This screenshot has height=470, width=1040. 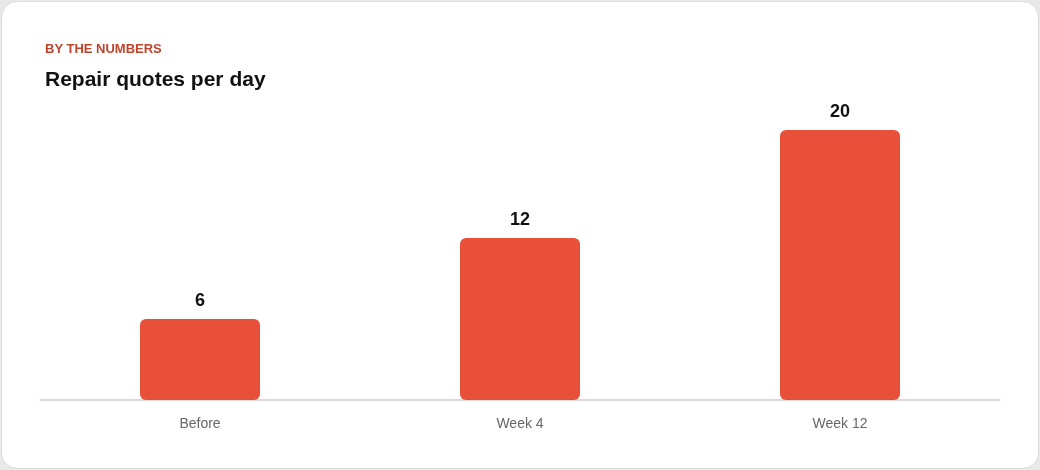 I want to click on x-tick-label: Before, so click(x=200, y=423).